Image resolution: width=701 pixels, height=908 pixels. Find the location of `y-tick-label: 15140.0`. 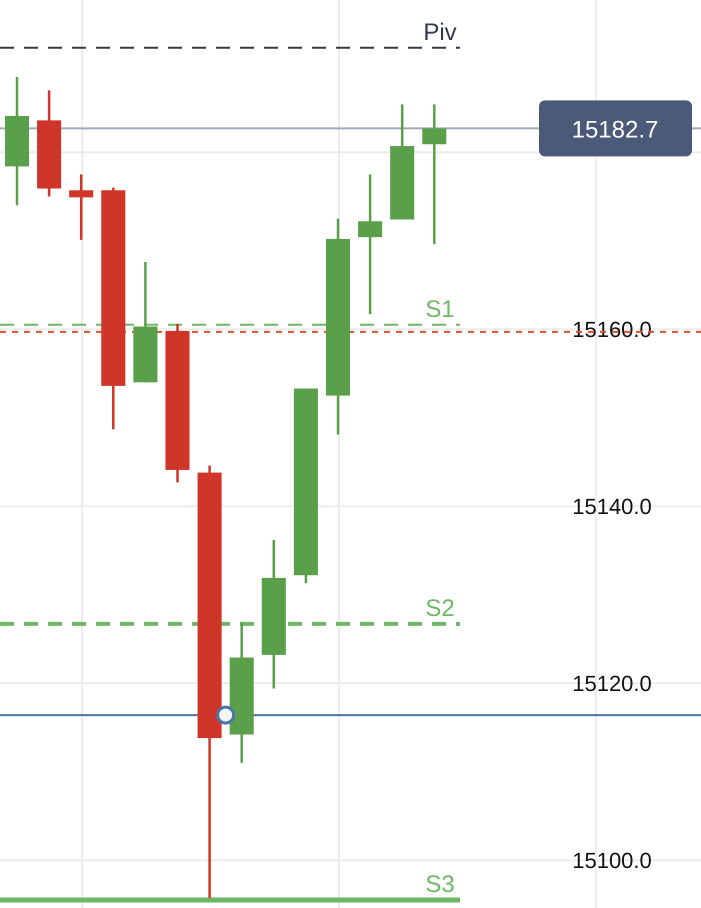

y-tick-label: 15140.0 is located at coordinates (612, 507).